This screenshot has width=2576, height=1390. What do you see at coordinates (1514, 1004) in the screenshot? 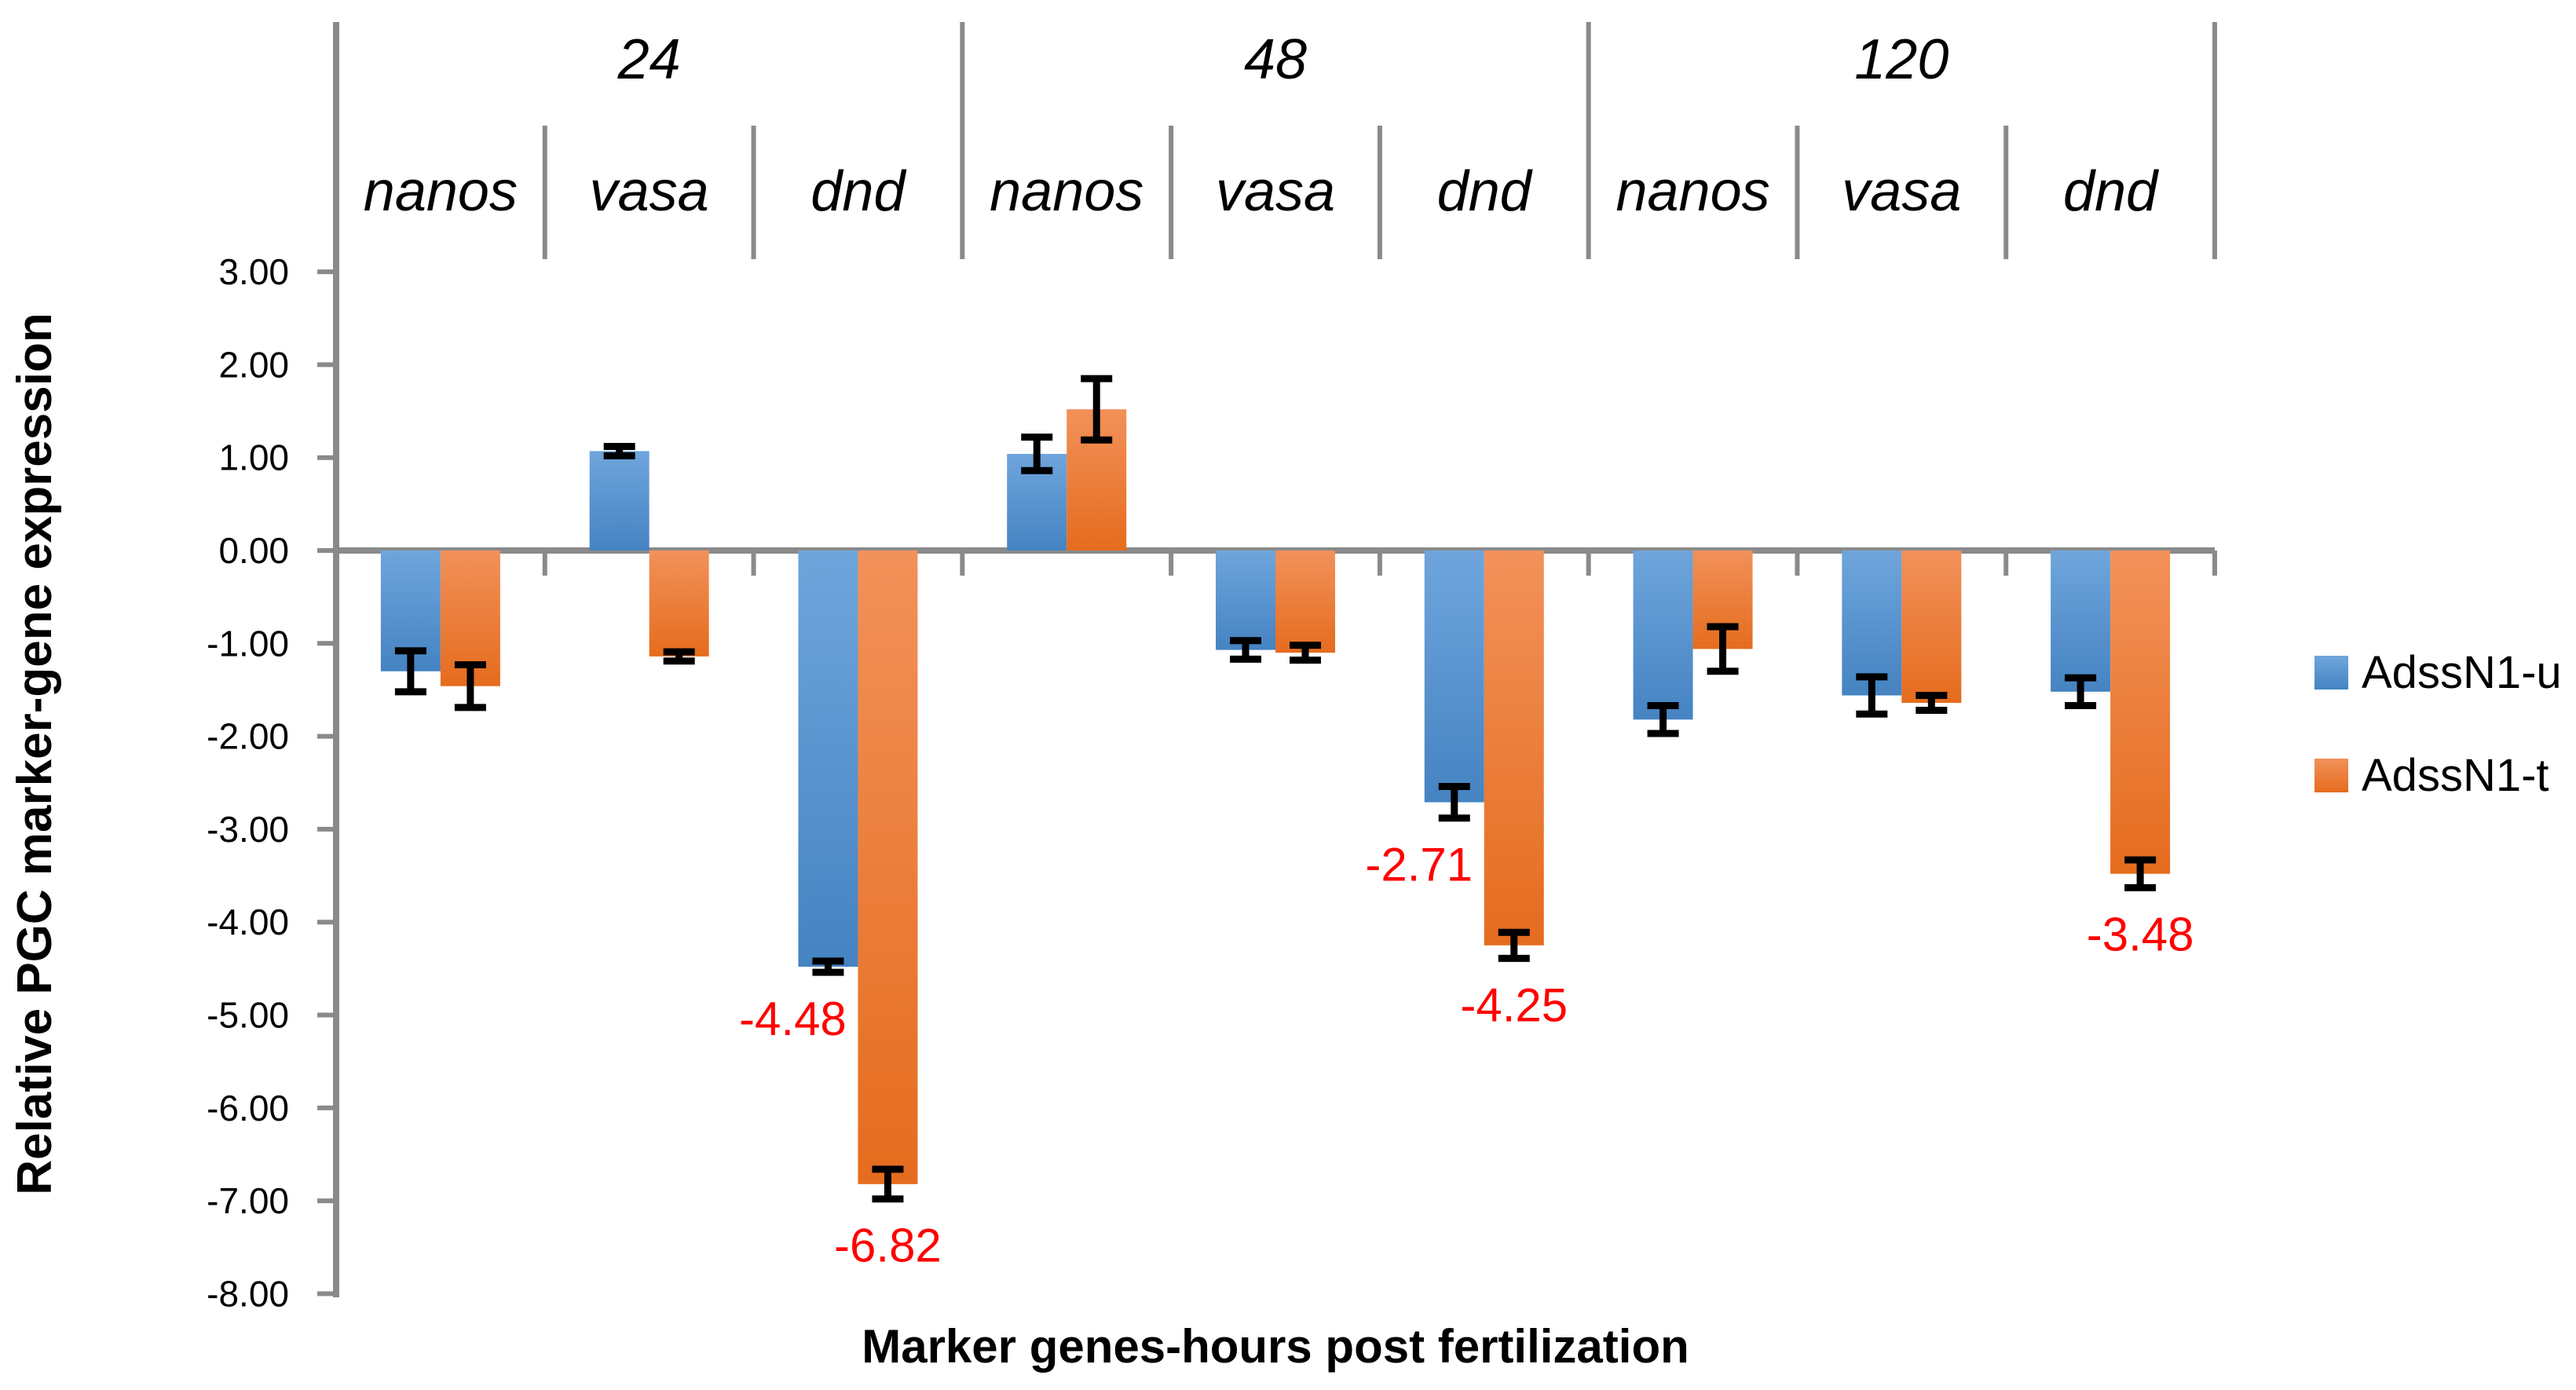
I see `data-label: -4.25` at bounding box center [1514, 1004].